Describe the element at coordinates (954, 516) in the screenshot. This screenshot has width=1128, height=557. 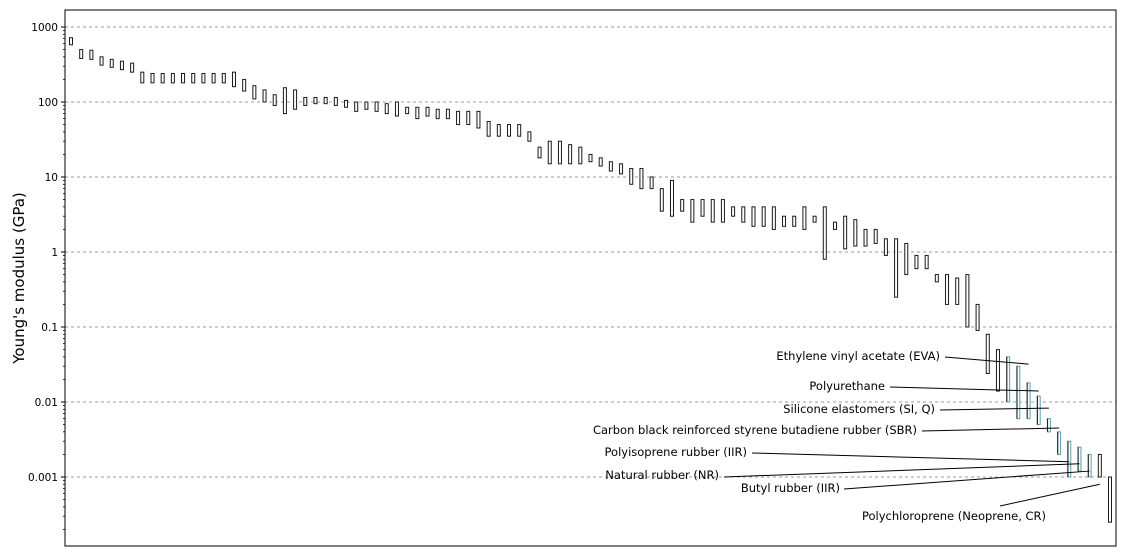
I see `annotation-label: Polychloroprene (Neoprene, CR)` at that location.